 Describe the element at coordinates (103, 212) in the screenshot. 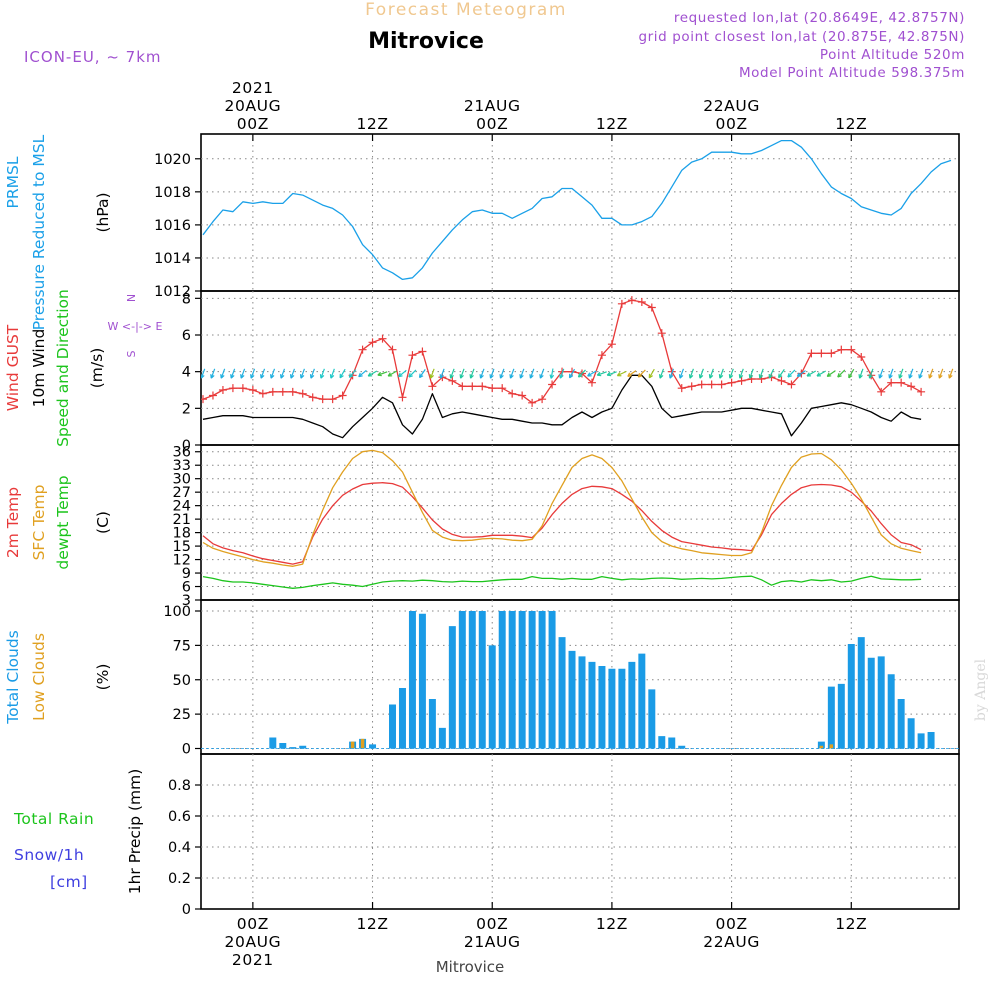

I see `ylabel: (hPa)` at that location.